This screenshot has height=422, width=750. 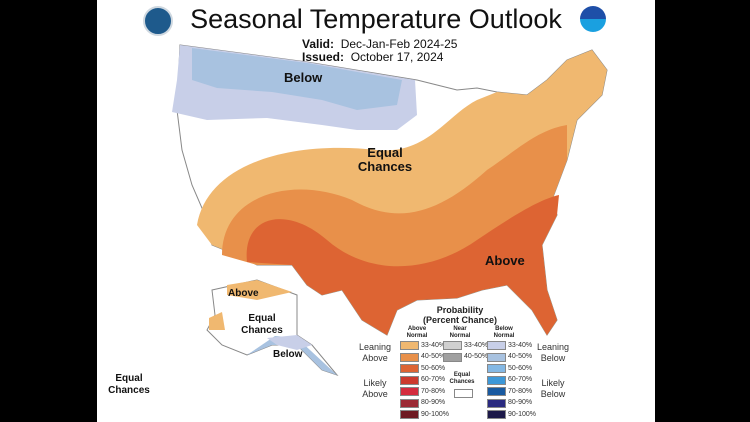 I want to click on legend-leaning-above: Leaning Above, so click(x=375, y=352).